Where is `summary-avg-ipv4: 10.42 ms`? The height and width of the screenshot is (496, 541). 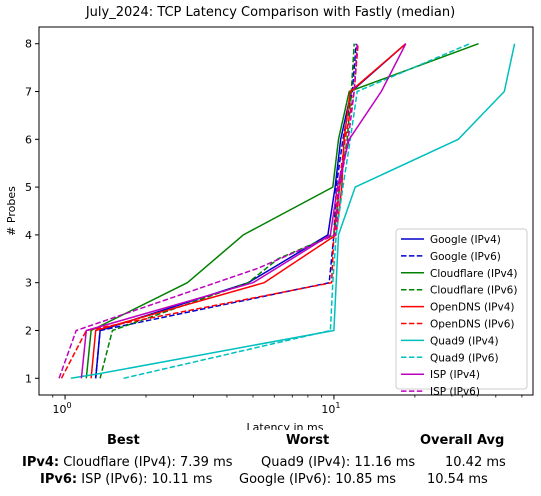
summary-avg-ipv4: 10.42 ms is located at coordinates (475, 462).